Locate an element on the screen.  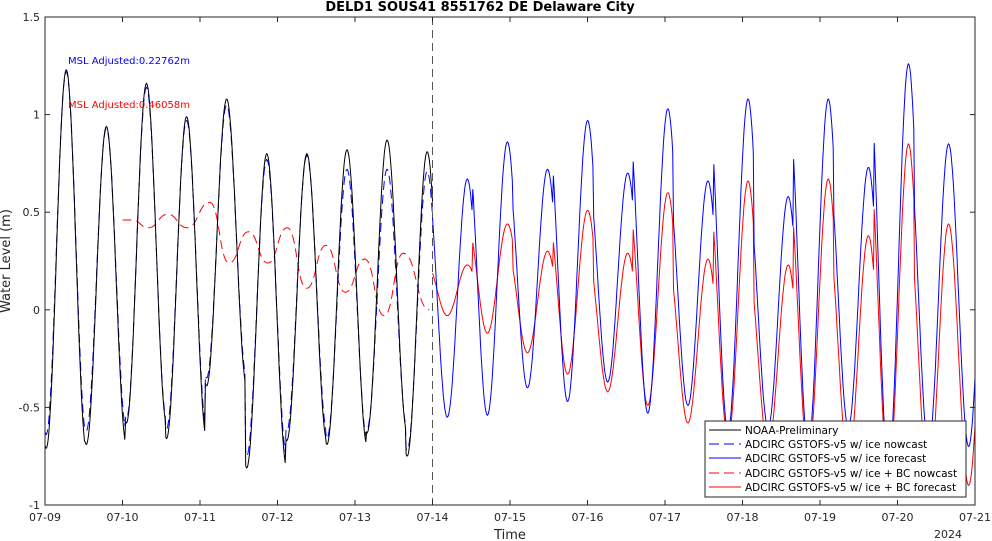
y-tick-label: 1 is located at coordinates (36, 115).